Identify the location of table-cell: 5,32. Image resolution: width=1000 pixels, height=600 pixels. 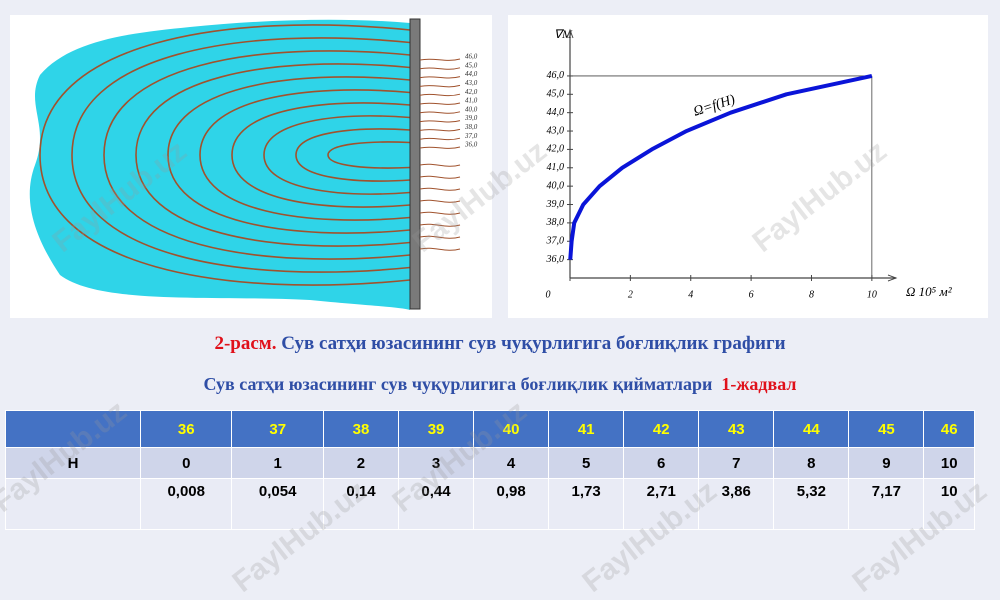
(811, 504).